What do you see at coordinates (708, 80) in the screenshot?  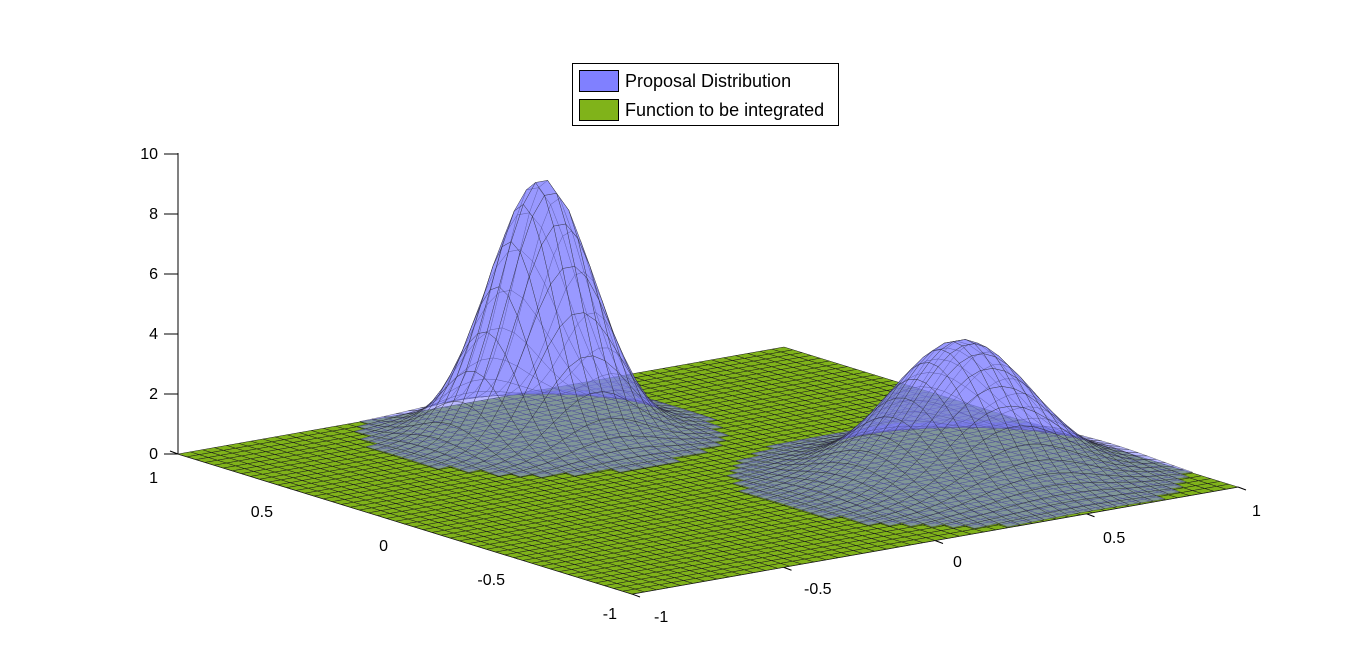 I see `legend-label-proposal: Proposal Distribution` at bounding box center [708, 80].